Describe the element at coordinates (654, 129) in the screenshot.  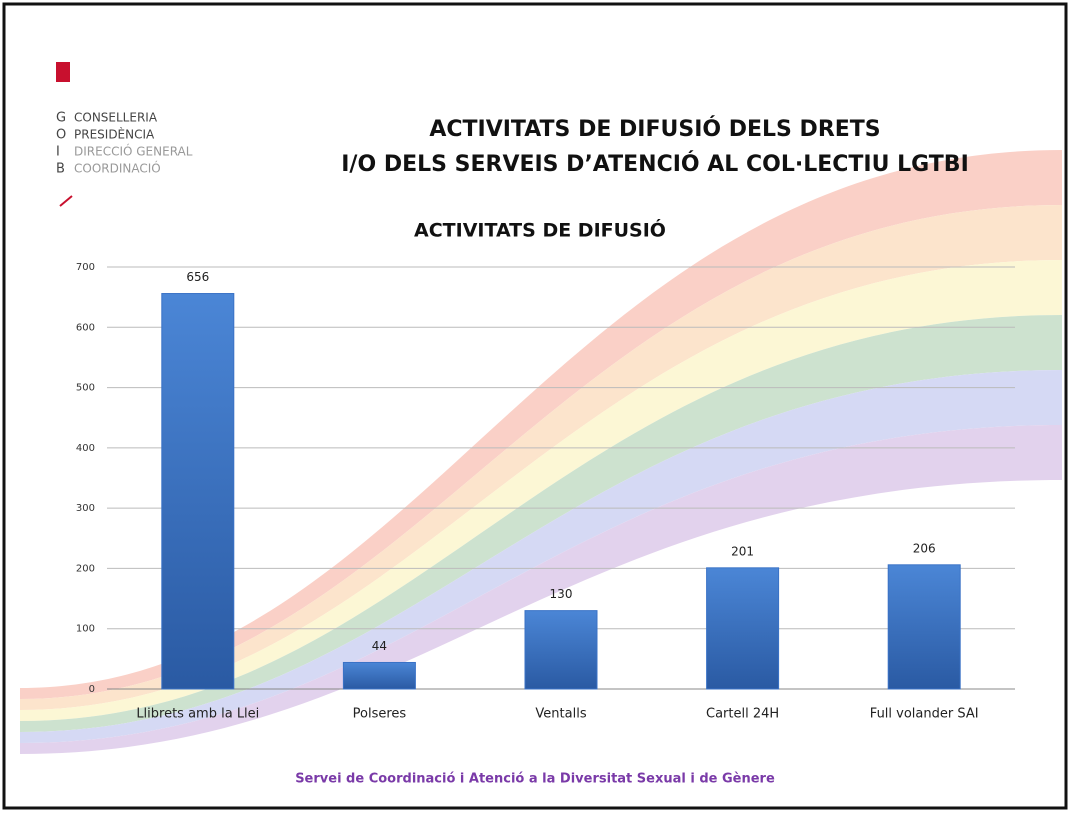
I see `slide-title: ACTIVITATS DE DIFUSIÓ DELS DRETS` at that location.